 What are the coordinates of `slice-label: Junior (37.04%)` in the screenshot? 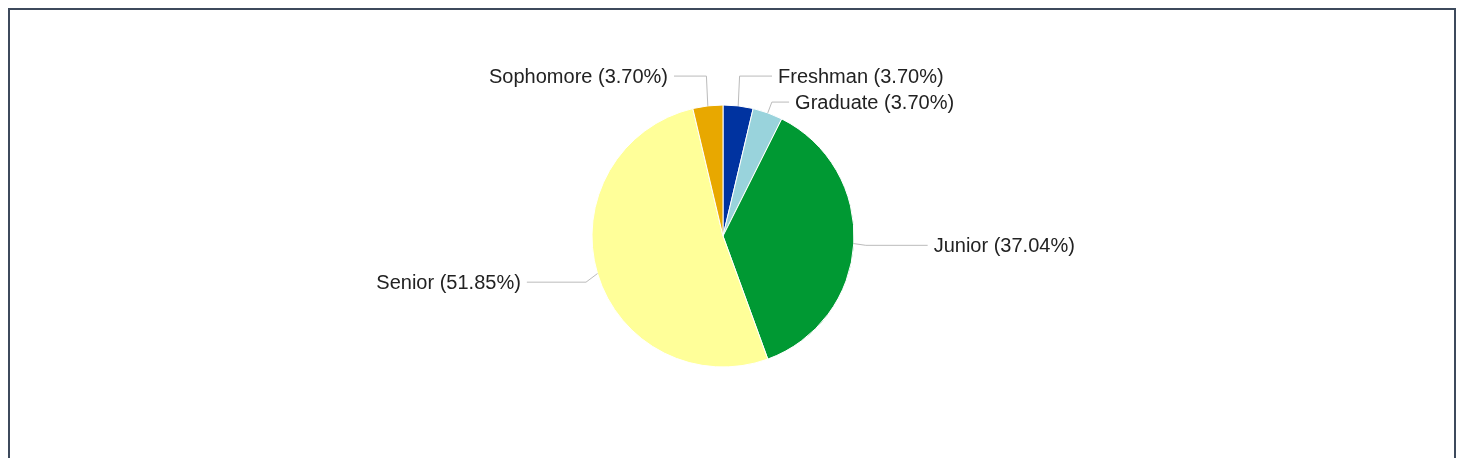 It's located at (1004, 245).